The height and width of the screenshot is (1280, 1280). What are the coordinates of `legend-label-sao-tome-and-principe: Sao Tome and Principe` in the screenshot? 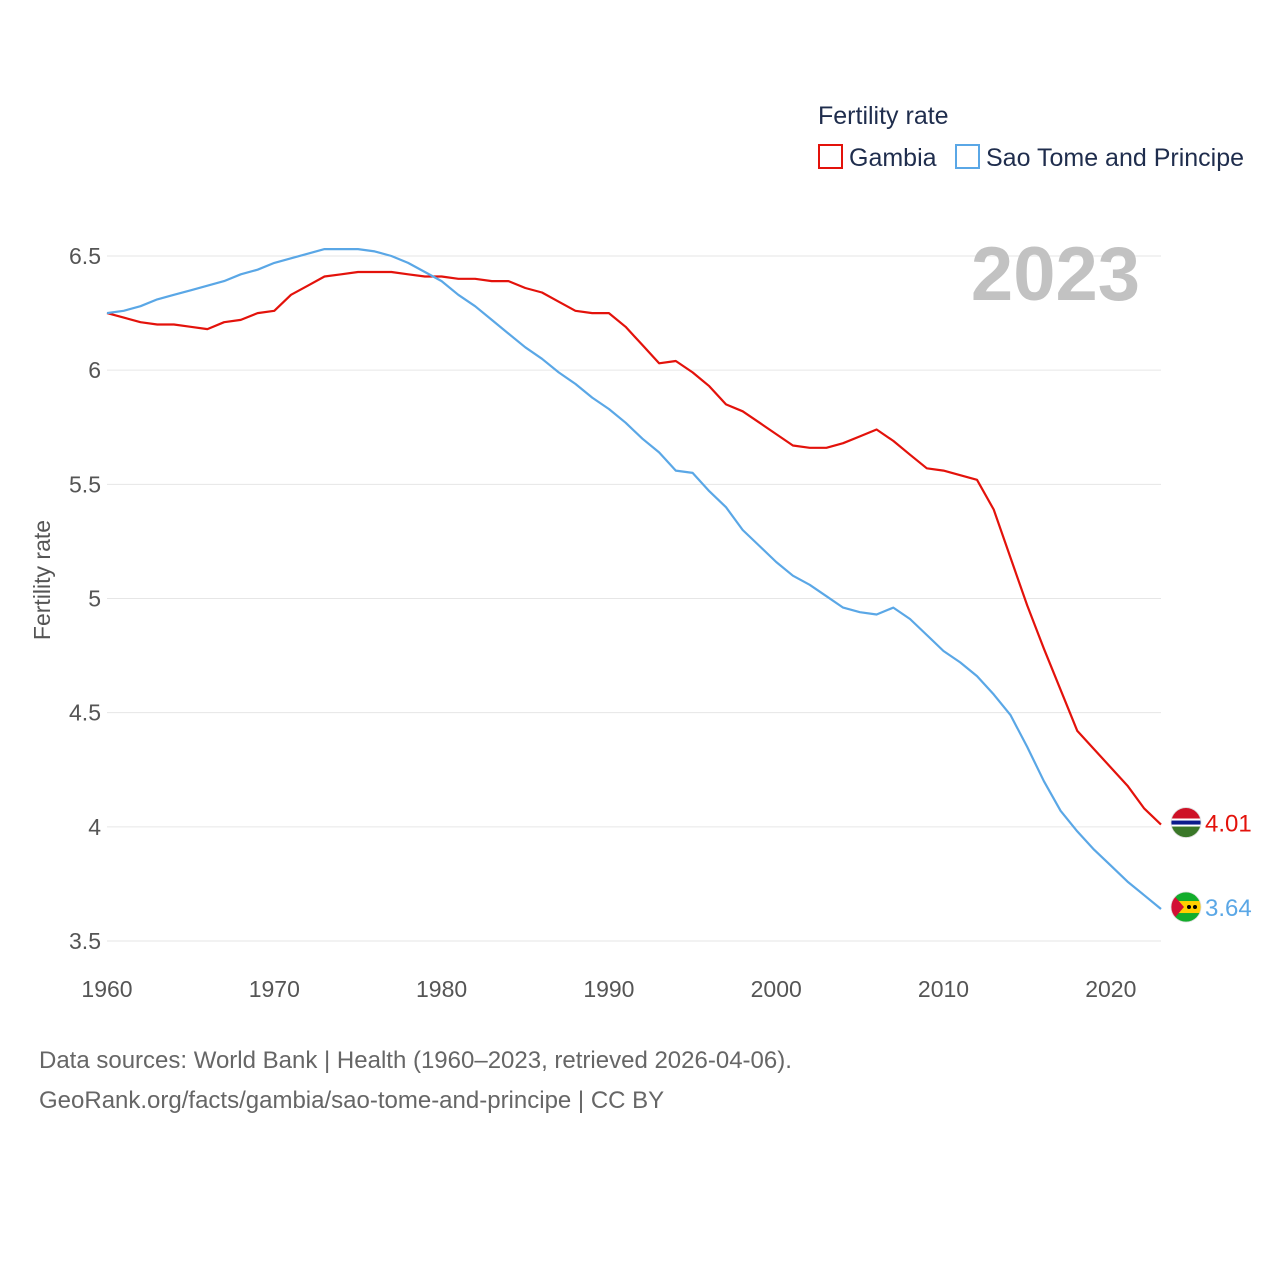 It's located at (1115, 158).